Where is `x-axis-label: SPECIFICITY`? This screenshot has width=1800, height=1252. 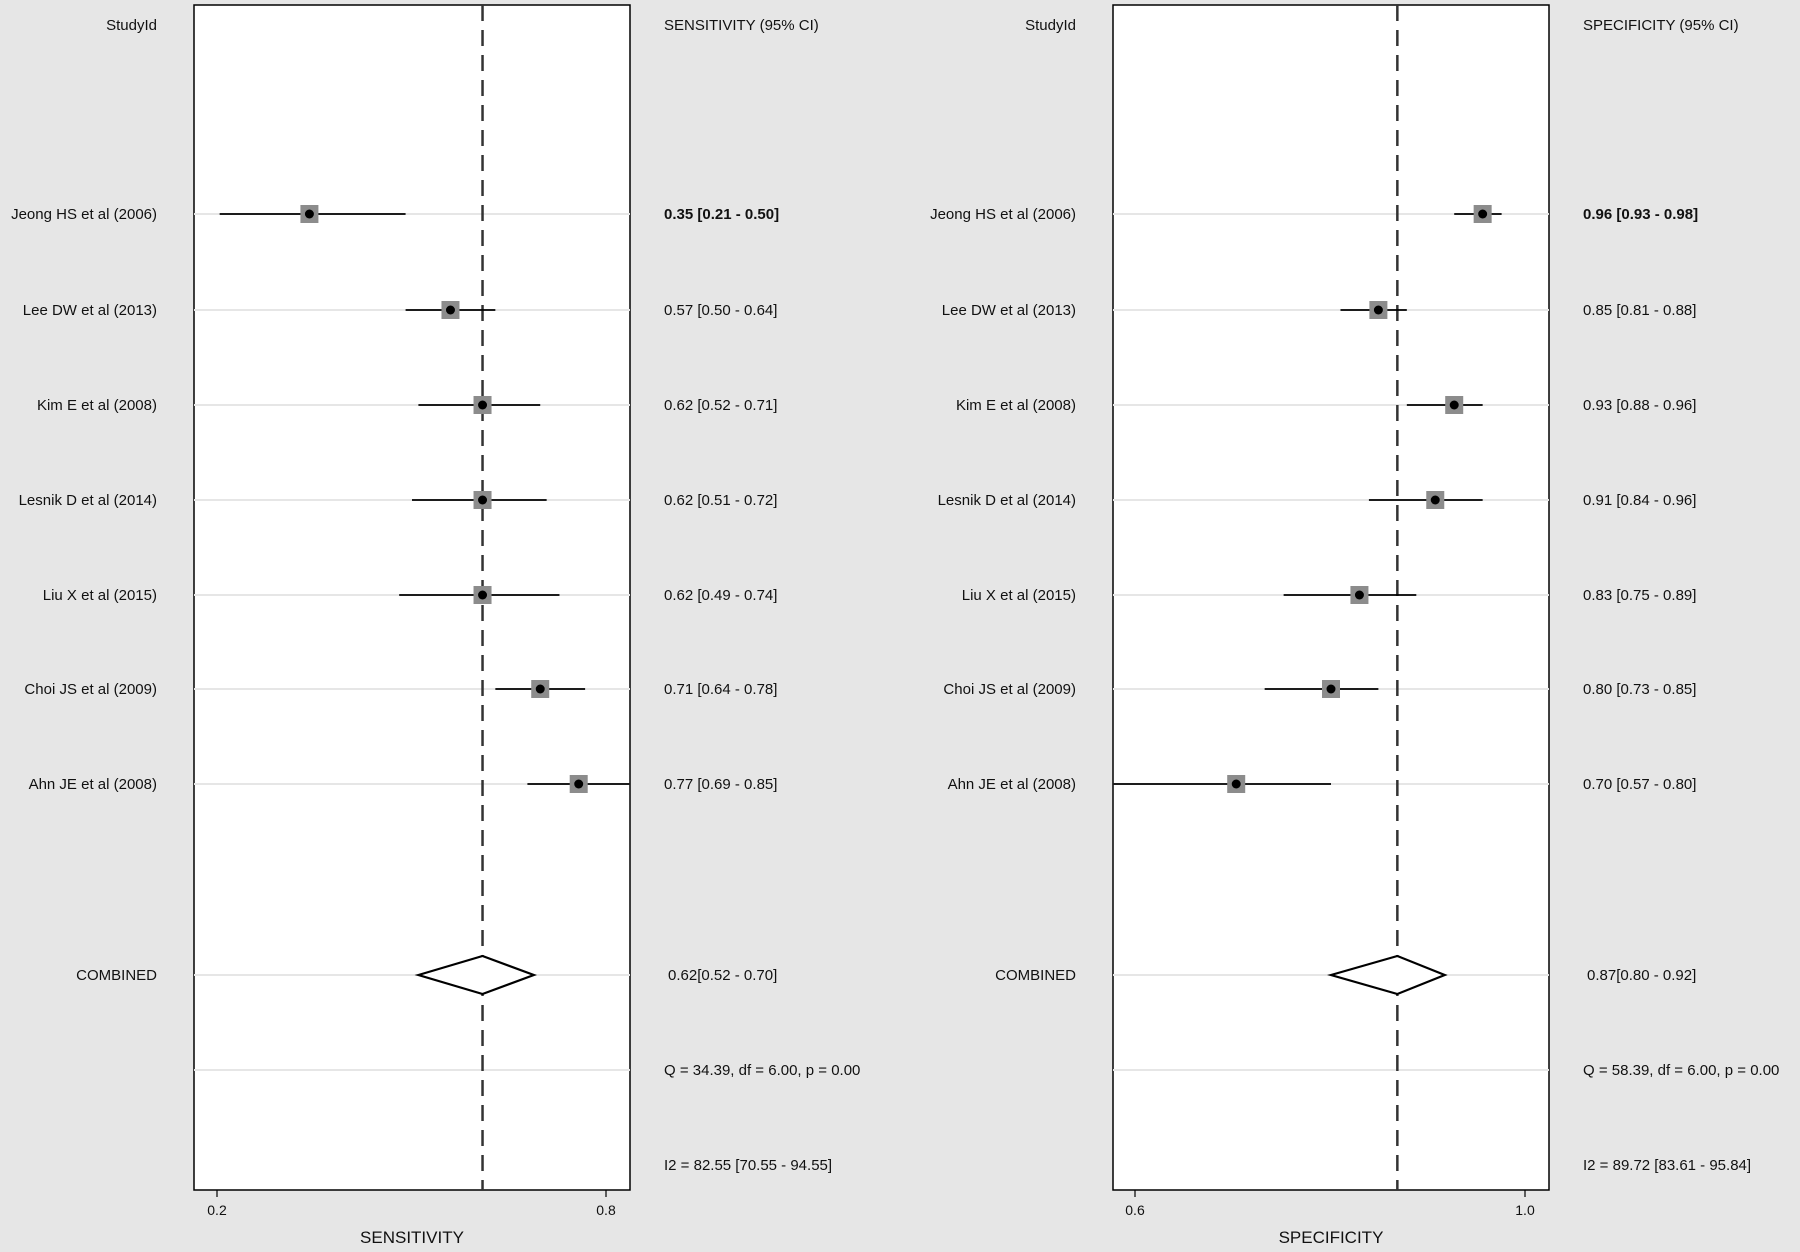 x-axis-label: SPECIFICITY is located at coordinates (1331, 1237).